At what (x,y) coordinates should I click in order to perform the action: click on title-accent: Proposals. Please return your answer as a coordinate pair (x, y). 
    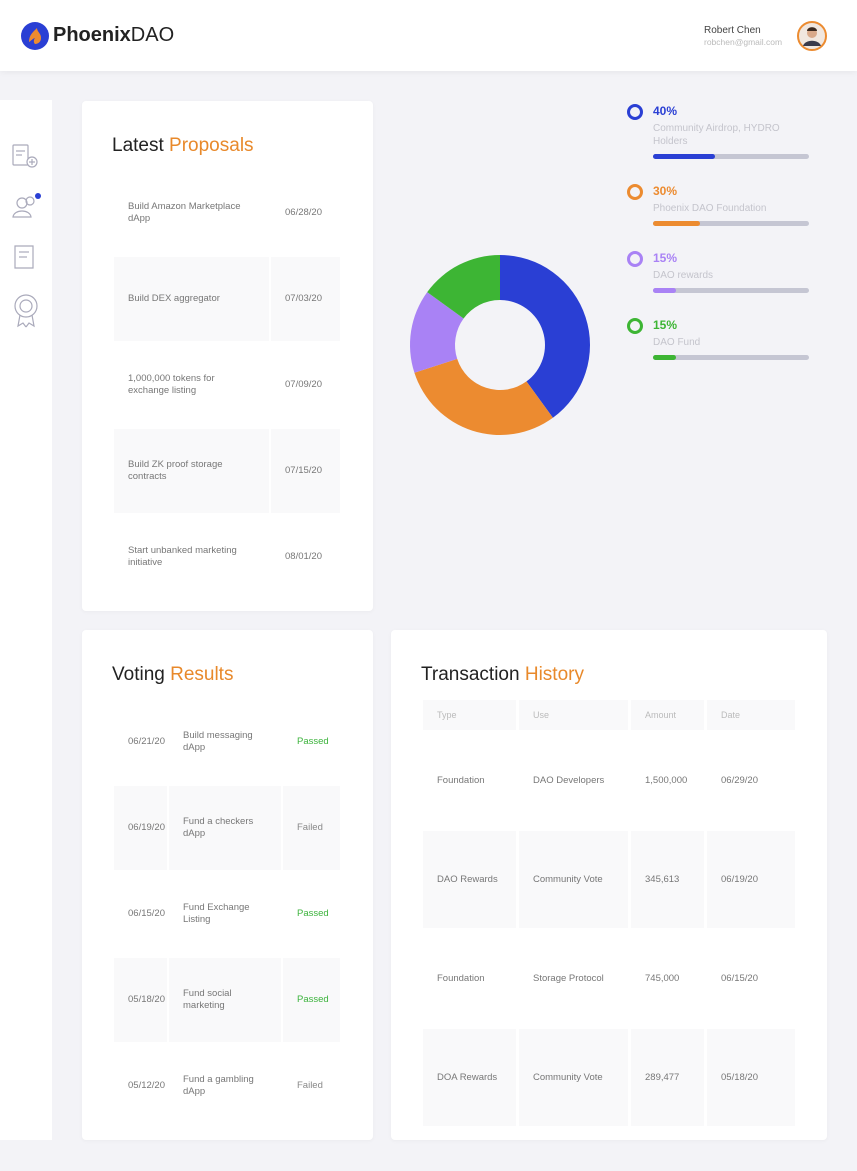
    Looking at the image, I should click on (211, 145).